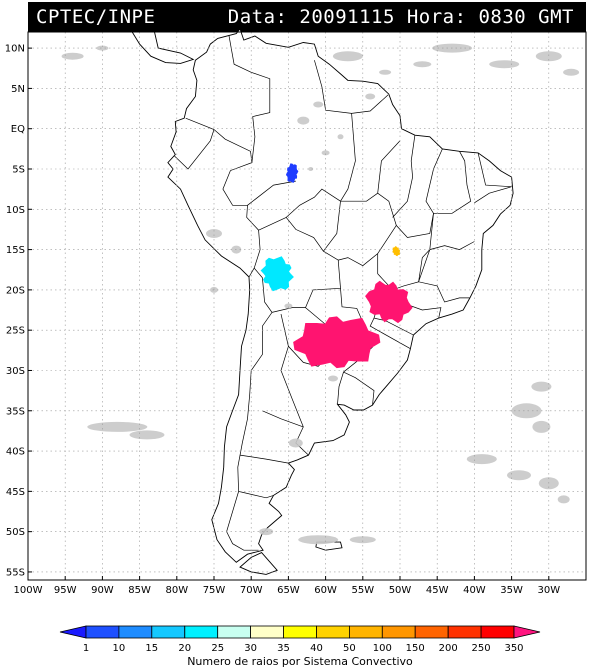 This screenshot has height=670, width=600. Describe the element at coordinates (15, 210) in the screenshot. I see `lat-tick-label: 10S` at that location.